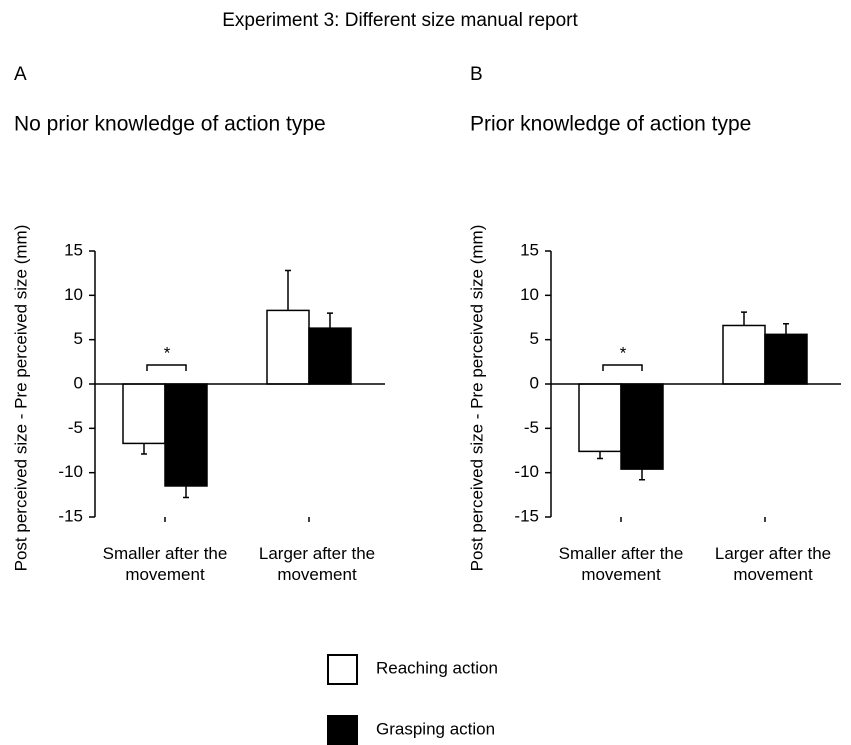 The height and width of the screenshot is (745, 851). What do you see at coordinates (437, 667) in the screenshot?
I see `legend-label: Reaching action` at bounding box center [437, 667].